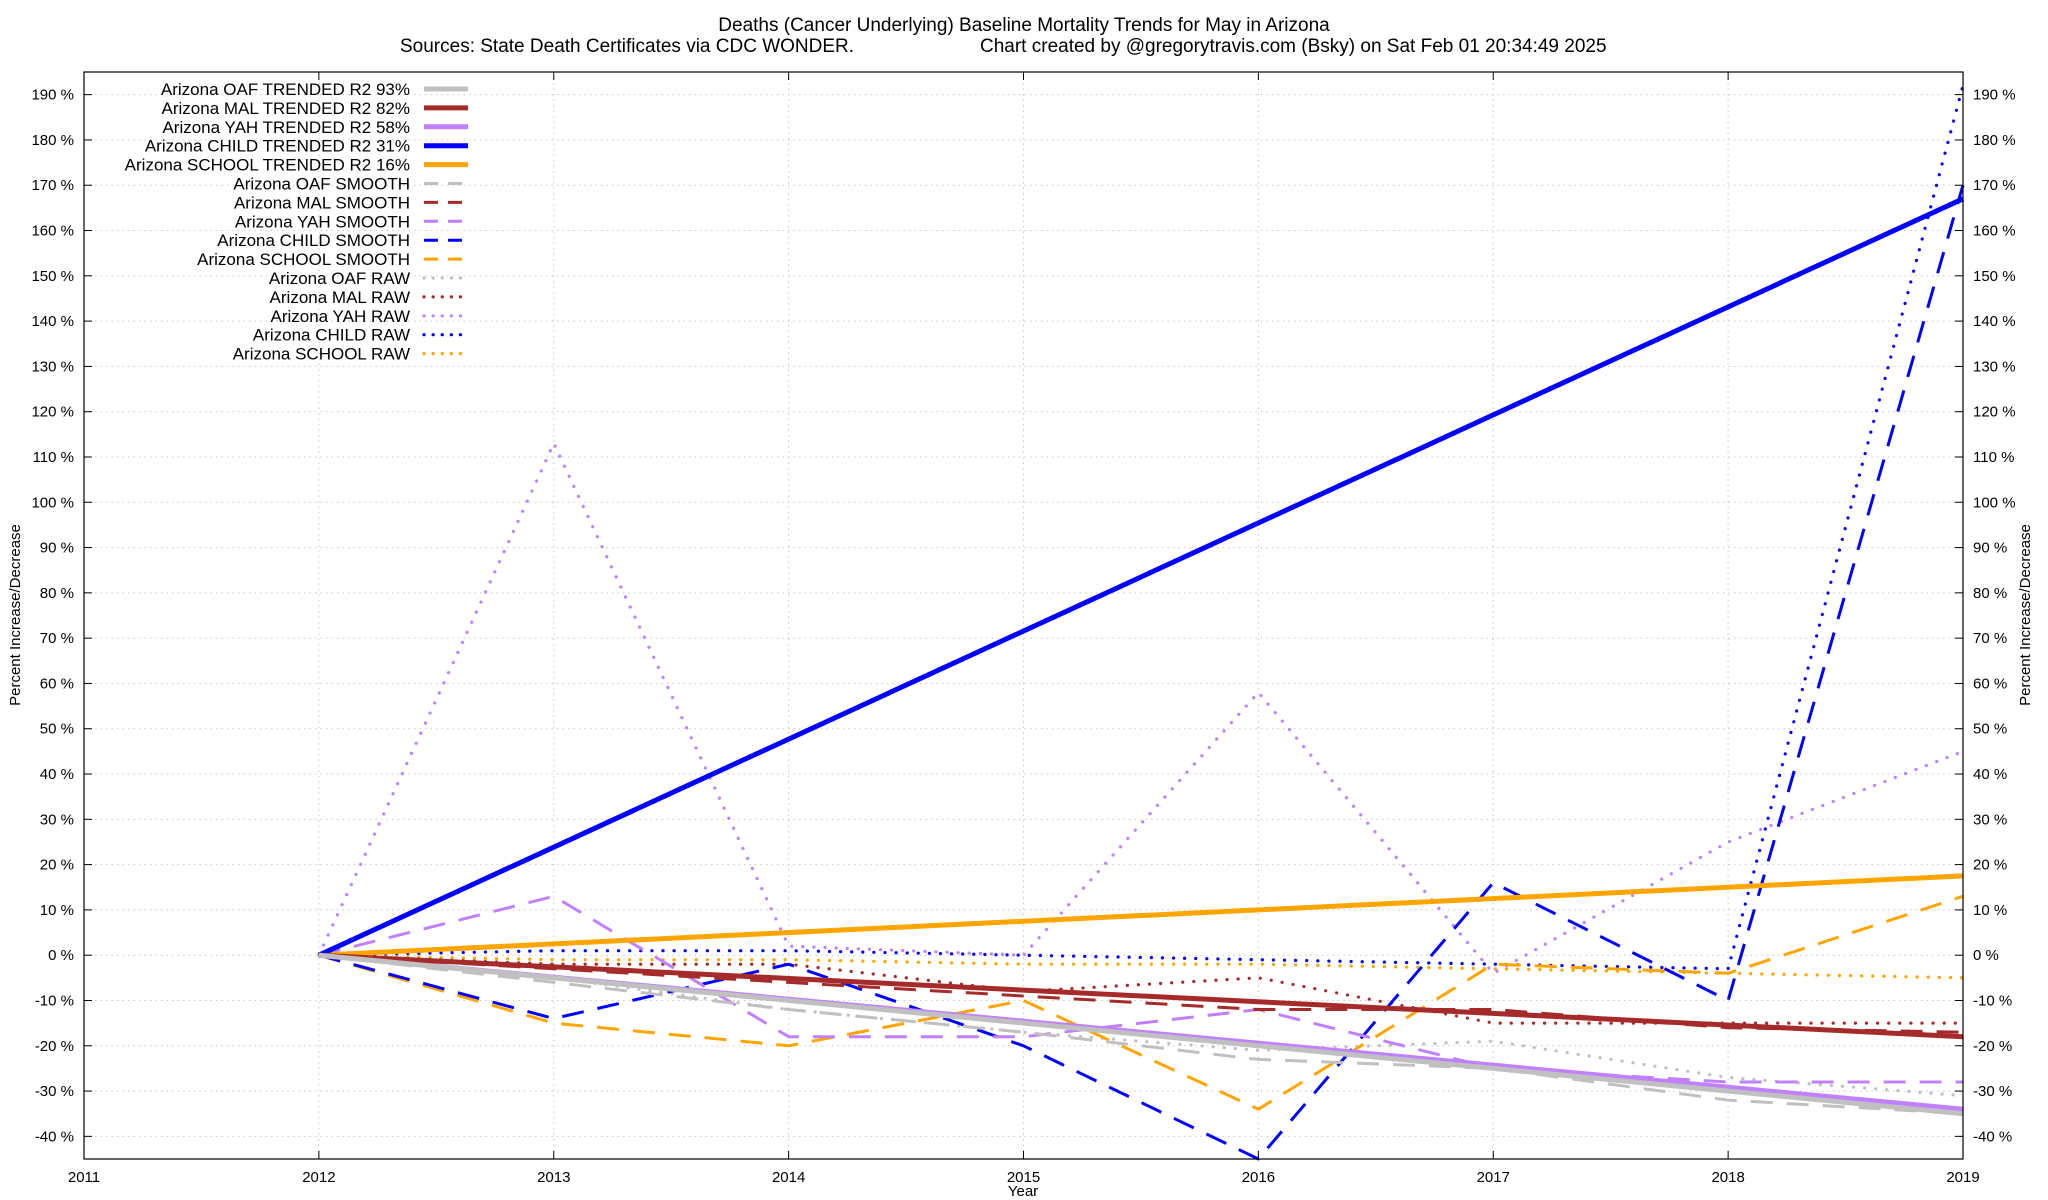 The height and width of the screenshot is (1200, 2048). I want to click on legend-label: Arizona OAF SMOOTH, so click(321, 184).